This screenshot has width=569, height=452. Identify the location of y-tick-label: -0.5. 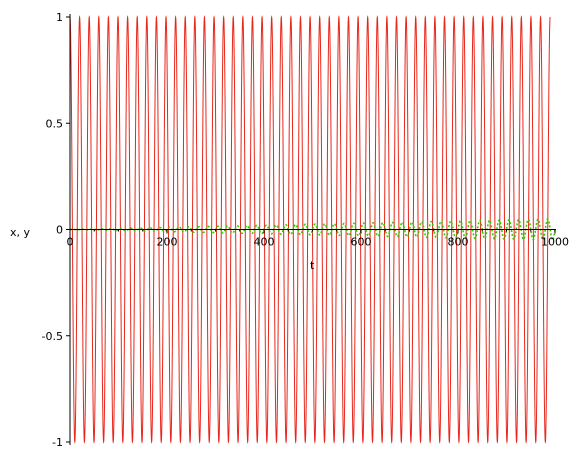
(52, 336).